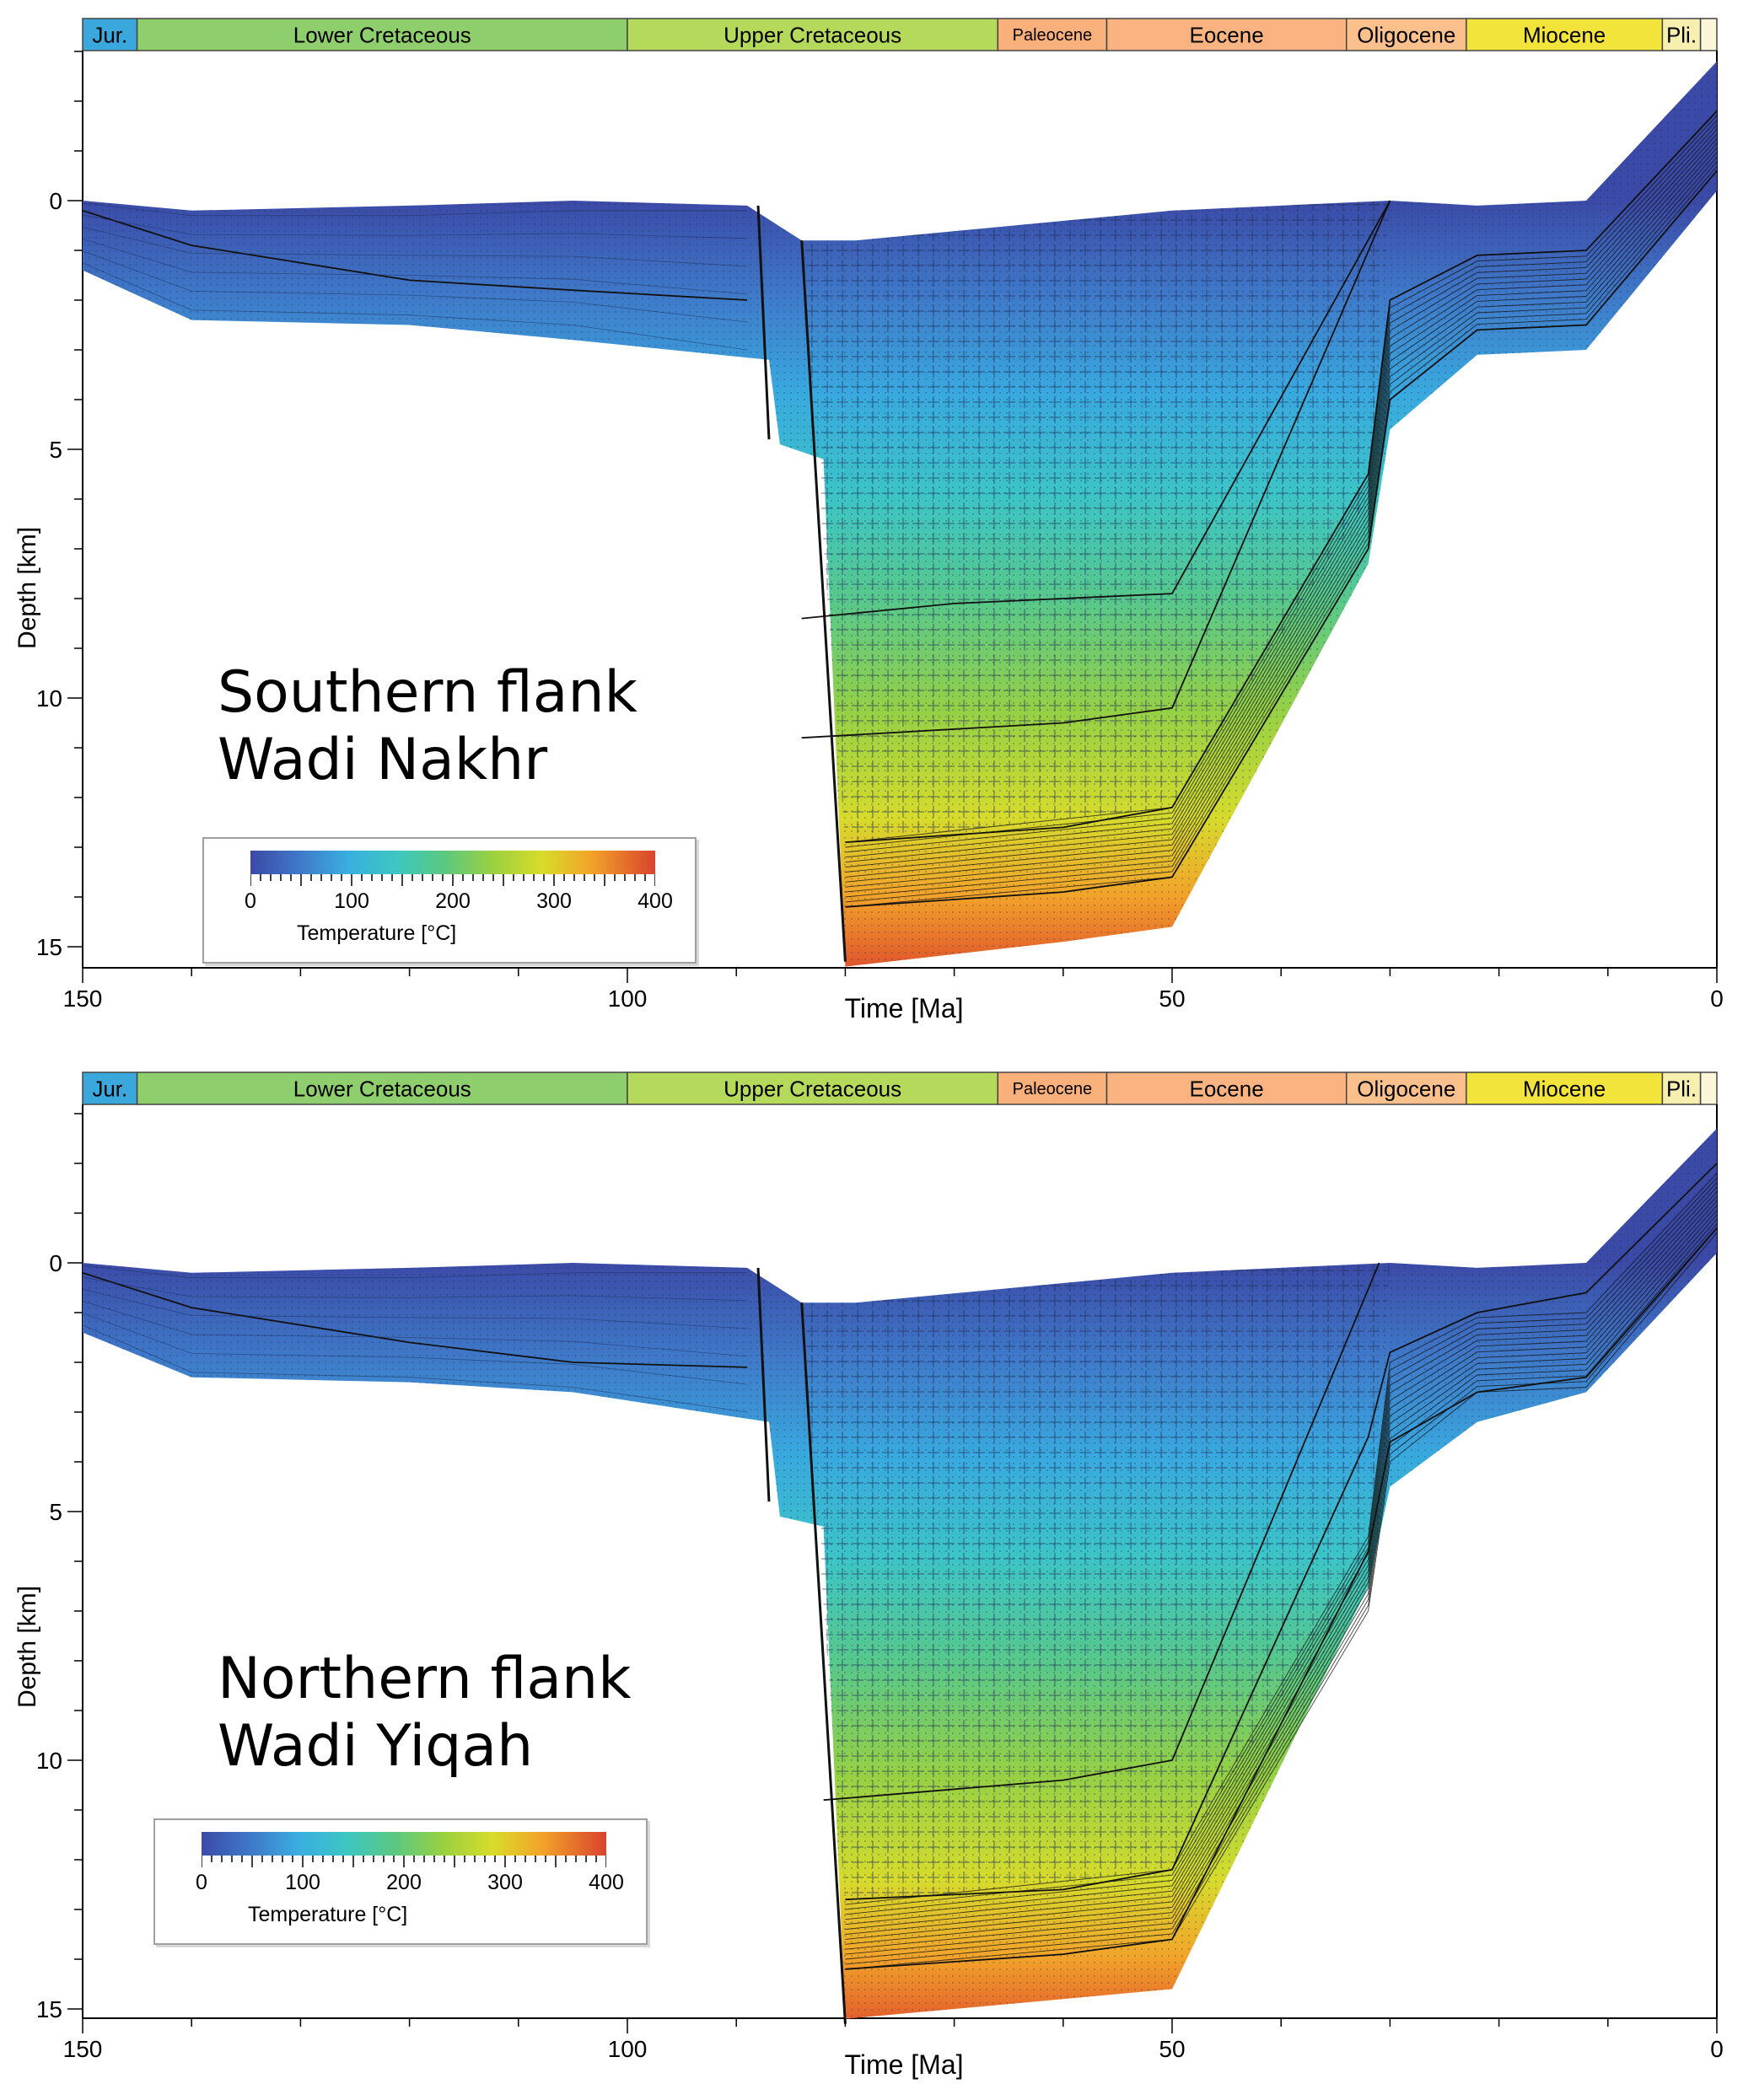 The image size is (1743, 2100). I want to click on annotation-line-2: Wadi Yiqah, so click(376, 1746).